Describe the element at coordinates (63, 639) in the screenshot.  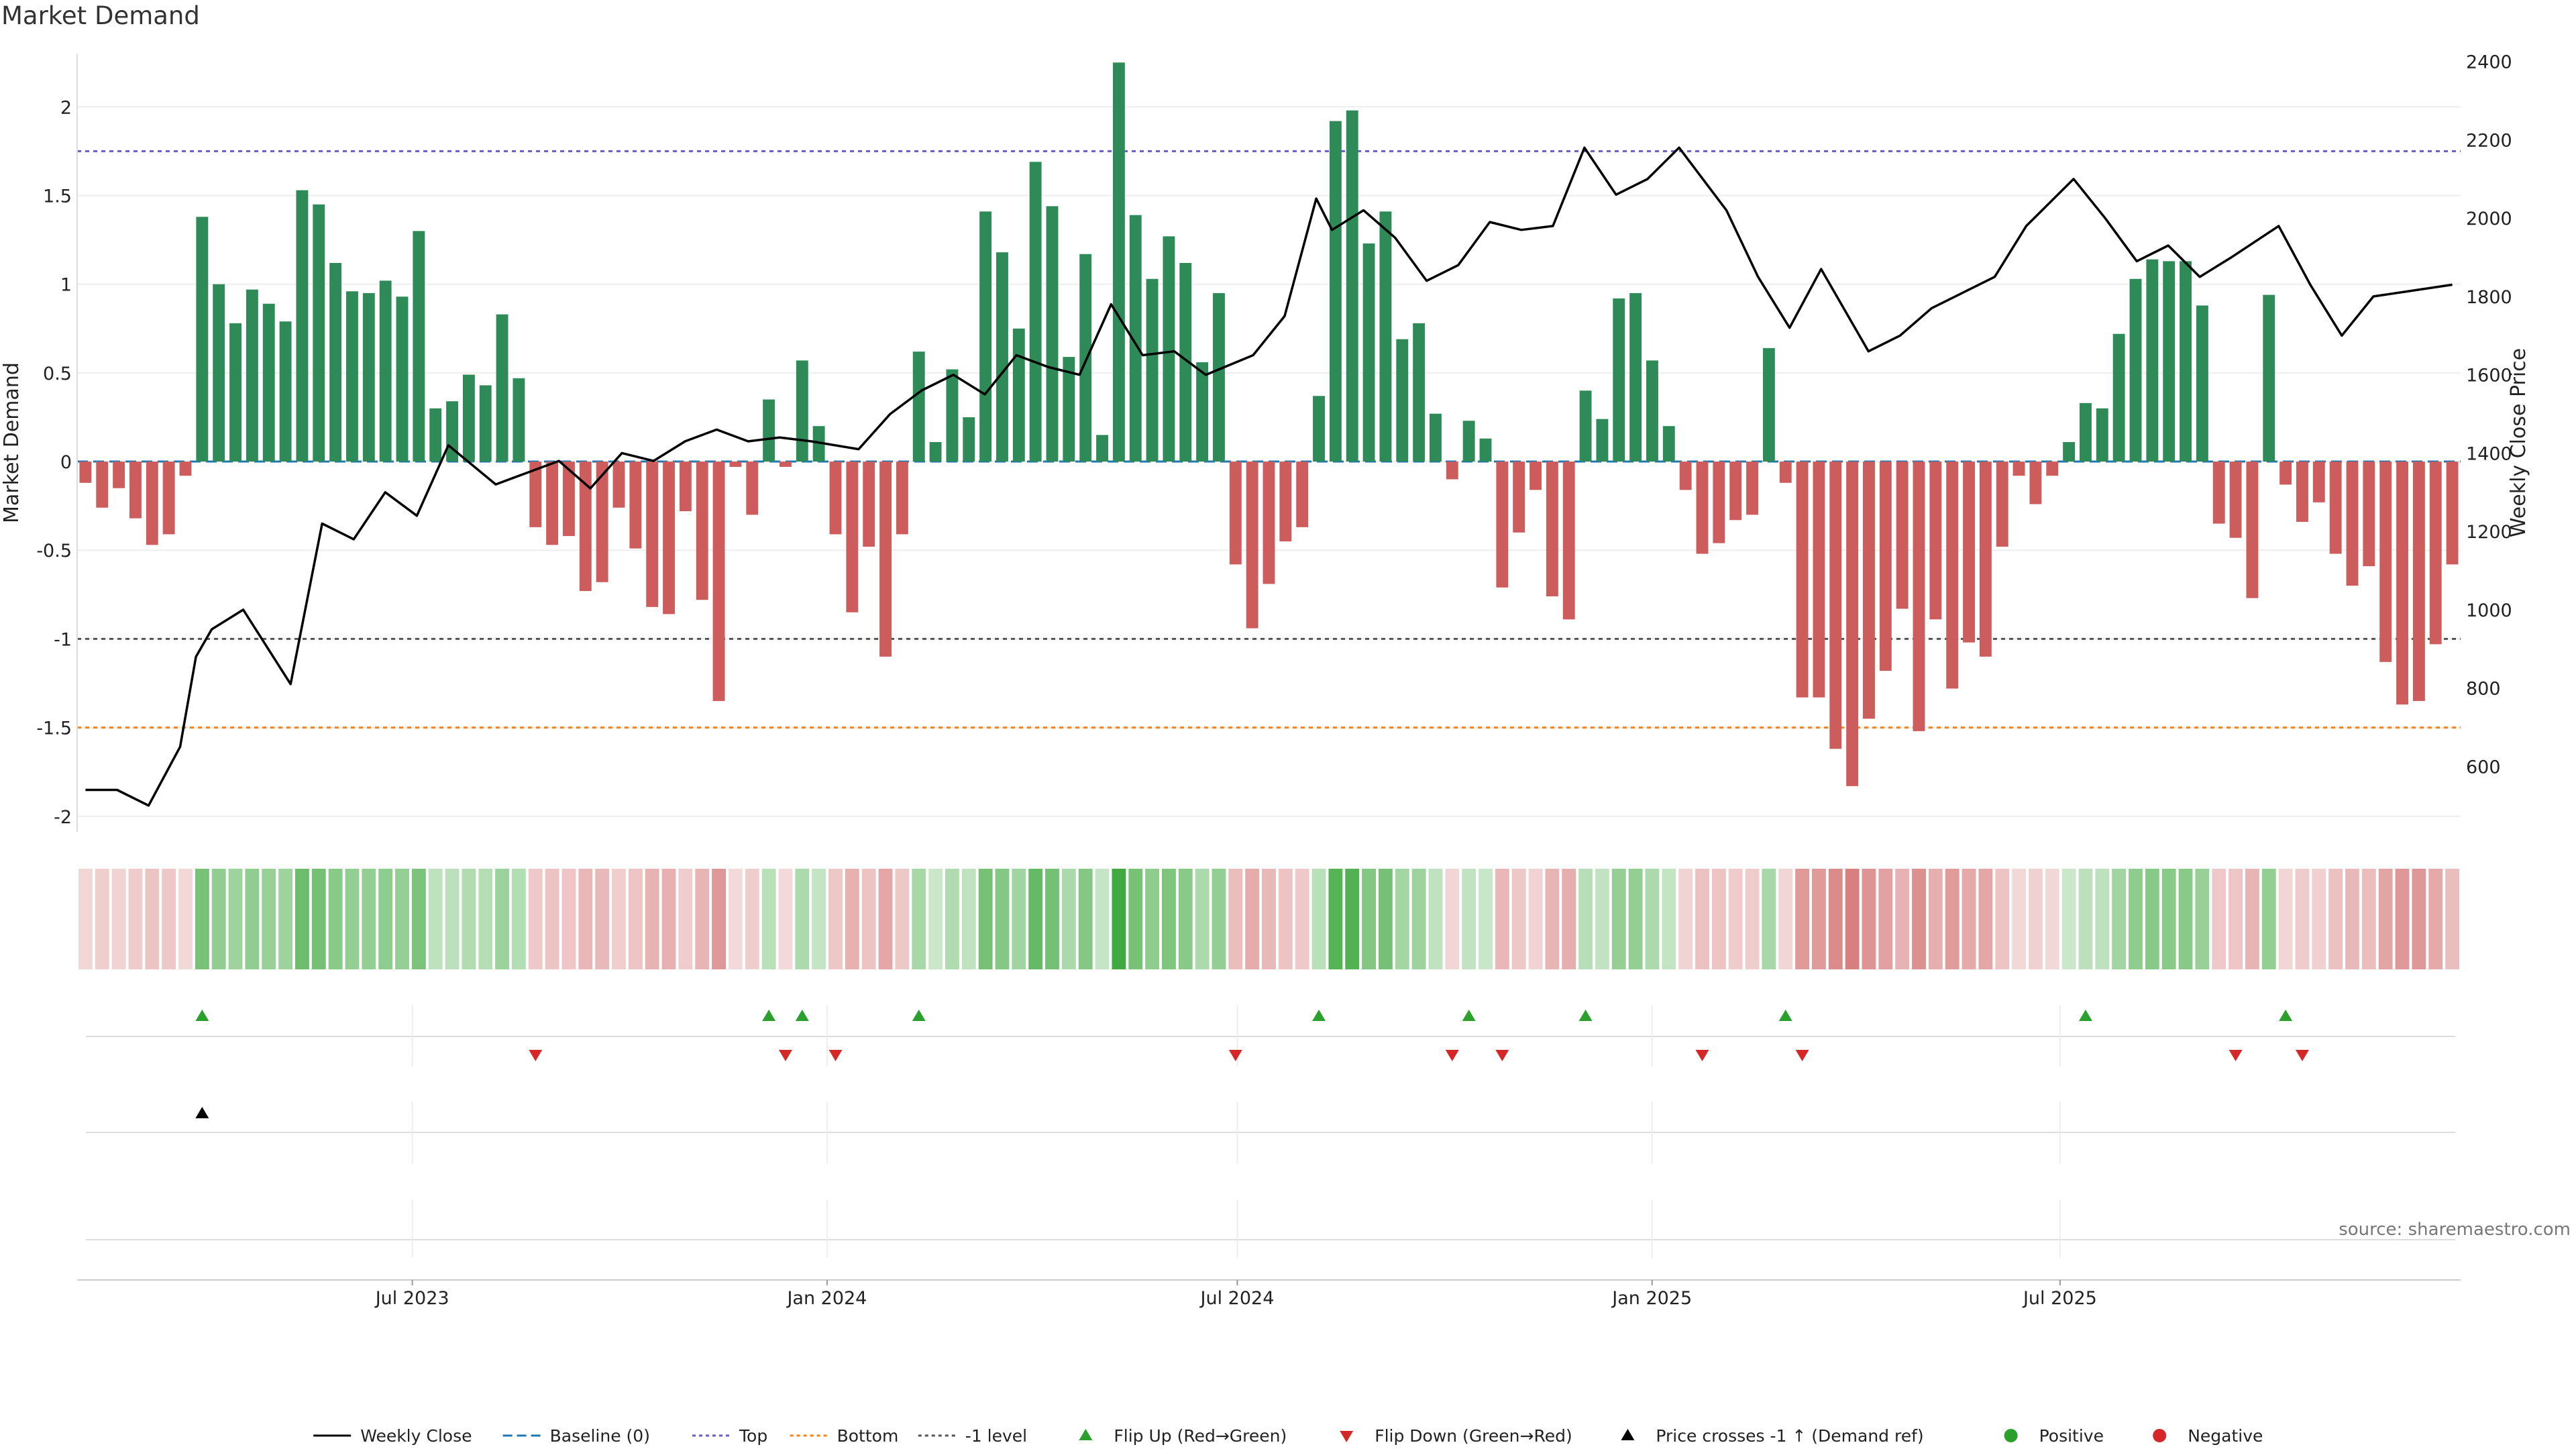
I see `left-tick-label-2: -1` at that location.